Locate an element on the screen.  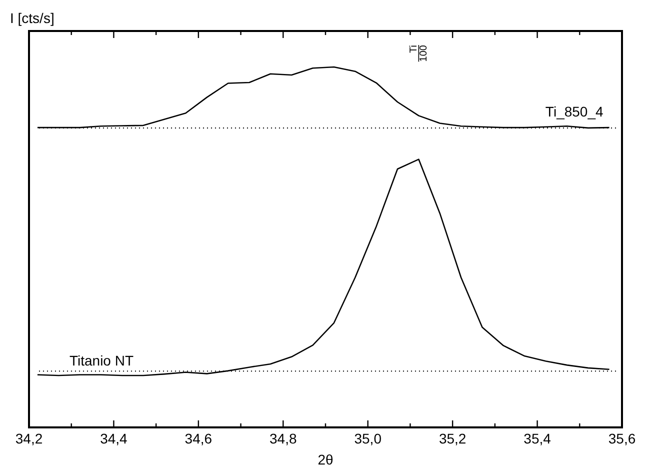
x-tick-label: 35,4 is located at coordinates (538, 438).